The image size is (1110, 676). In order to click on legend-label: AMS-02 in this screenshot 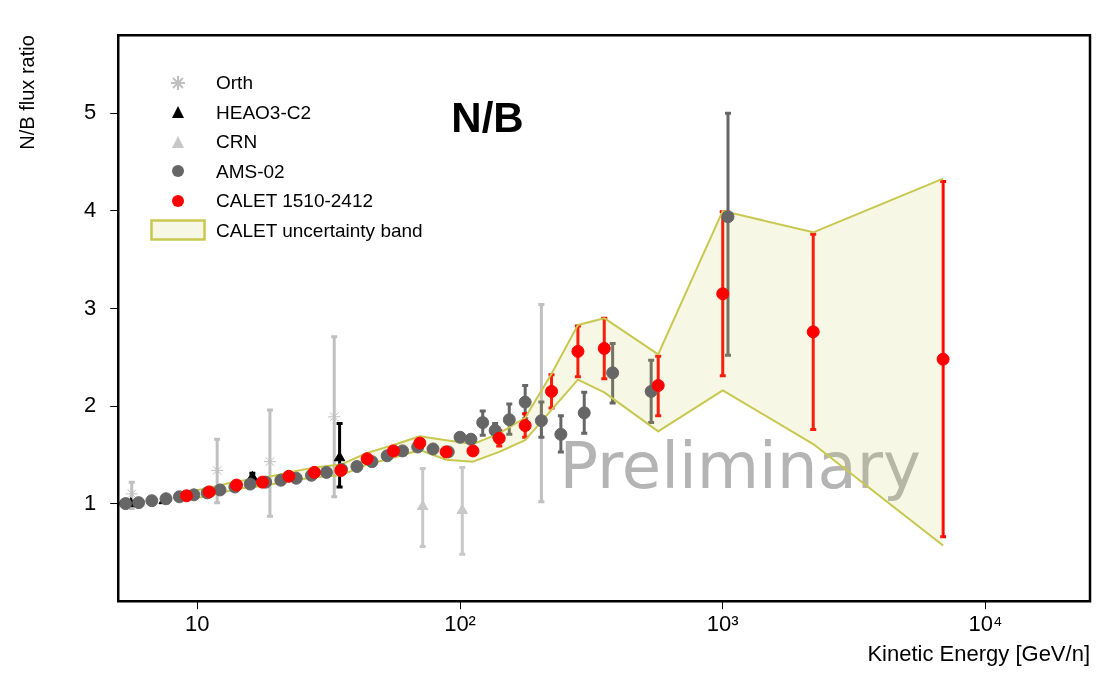, I will do `click(250, 171)`.